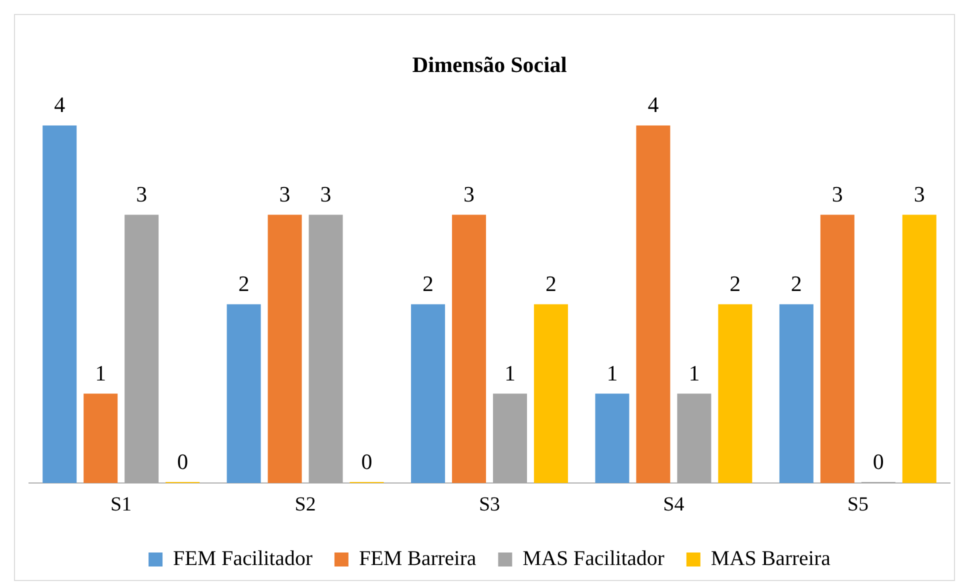  I want to click on legend-label: FEM Facilitador, so click(242, 558).